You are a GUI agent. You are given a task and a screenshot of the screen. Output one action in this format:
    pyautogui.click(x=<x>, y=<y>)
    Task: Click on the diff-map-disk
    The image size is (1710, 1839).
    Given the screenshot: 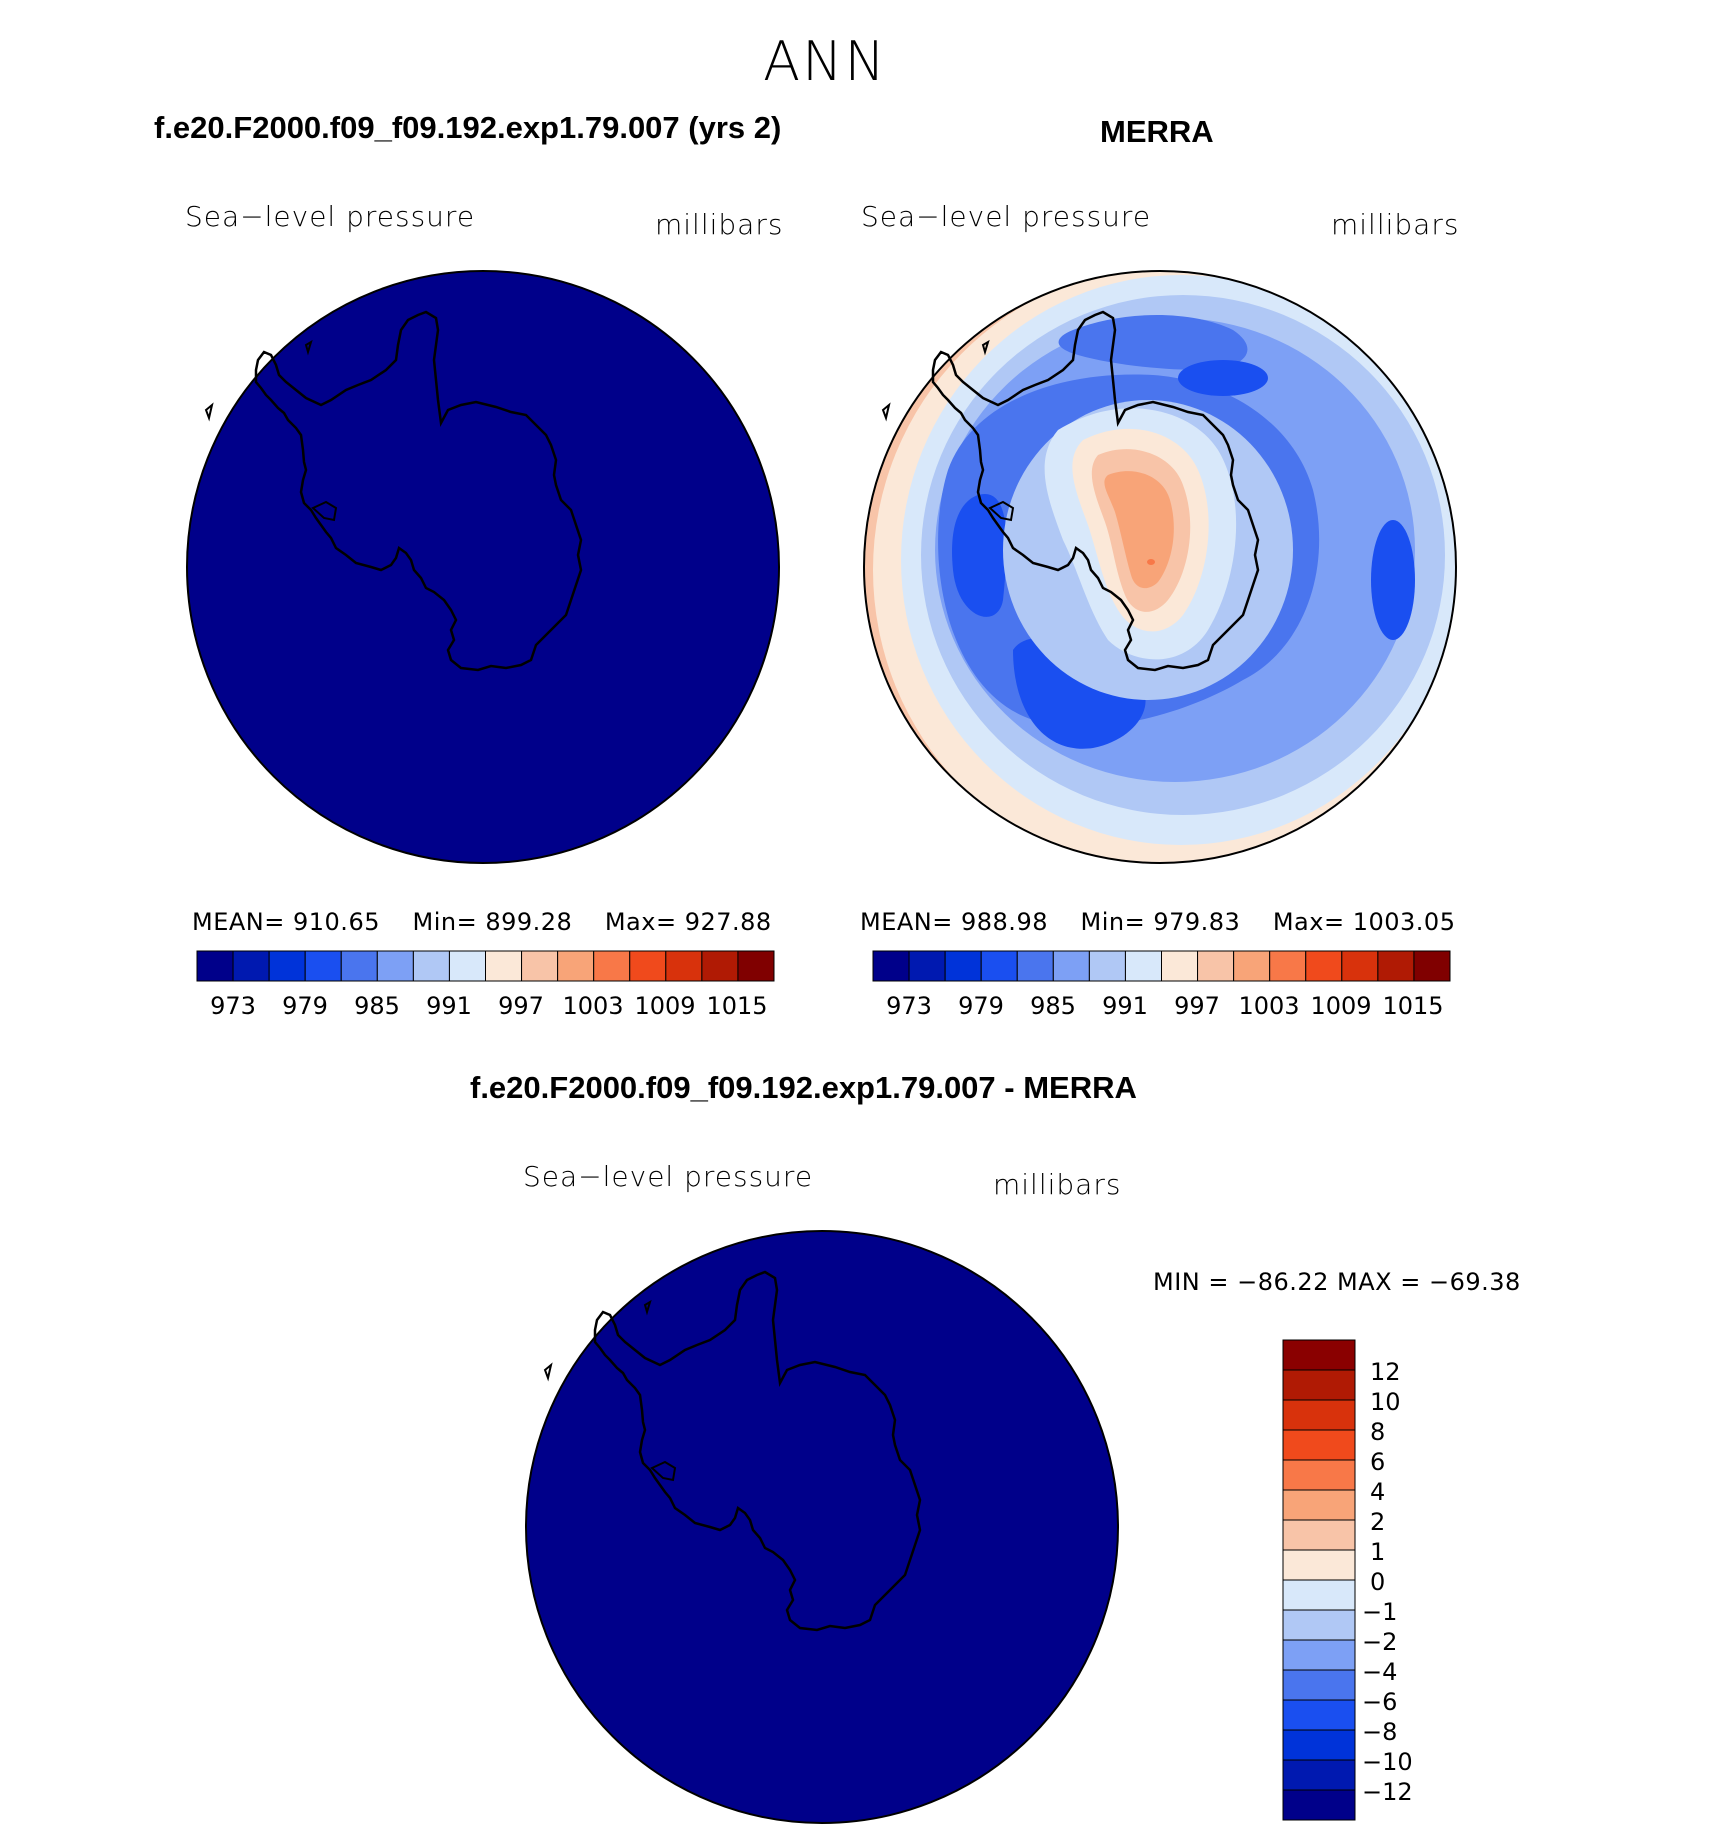 What is the action you would take?
    pyautogui.click(x=822, y=1527)
    